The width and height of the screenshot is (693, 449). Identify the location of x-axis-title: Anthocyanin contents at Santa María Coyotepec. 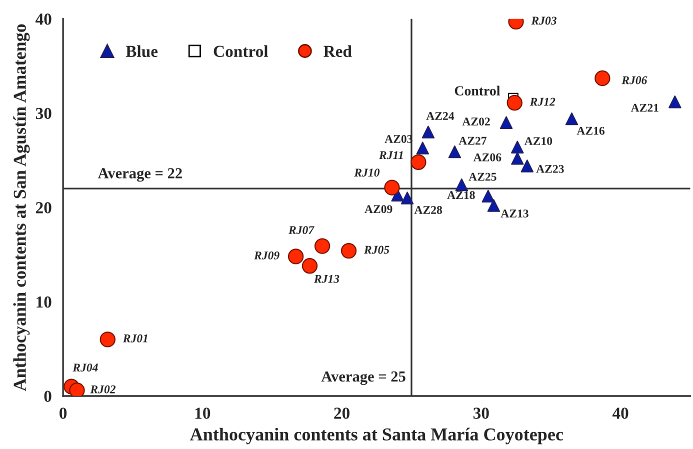
(377, 436).